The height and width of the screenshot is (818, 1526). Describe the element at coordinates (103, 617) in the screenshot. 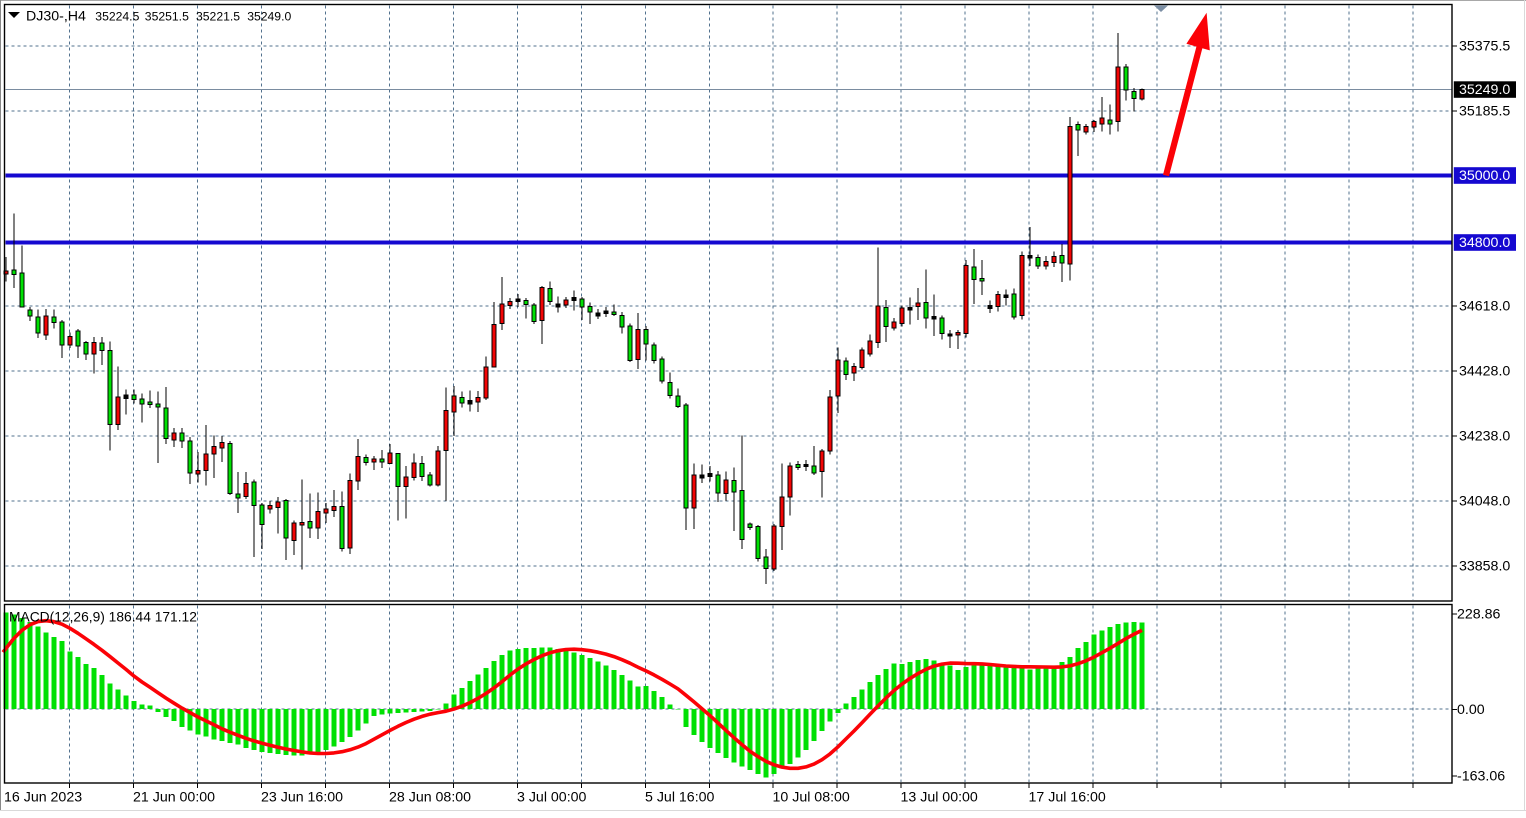

I see `svg-text: MACD(12,26,9) 186.44 171.12` at that location.